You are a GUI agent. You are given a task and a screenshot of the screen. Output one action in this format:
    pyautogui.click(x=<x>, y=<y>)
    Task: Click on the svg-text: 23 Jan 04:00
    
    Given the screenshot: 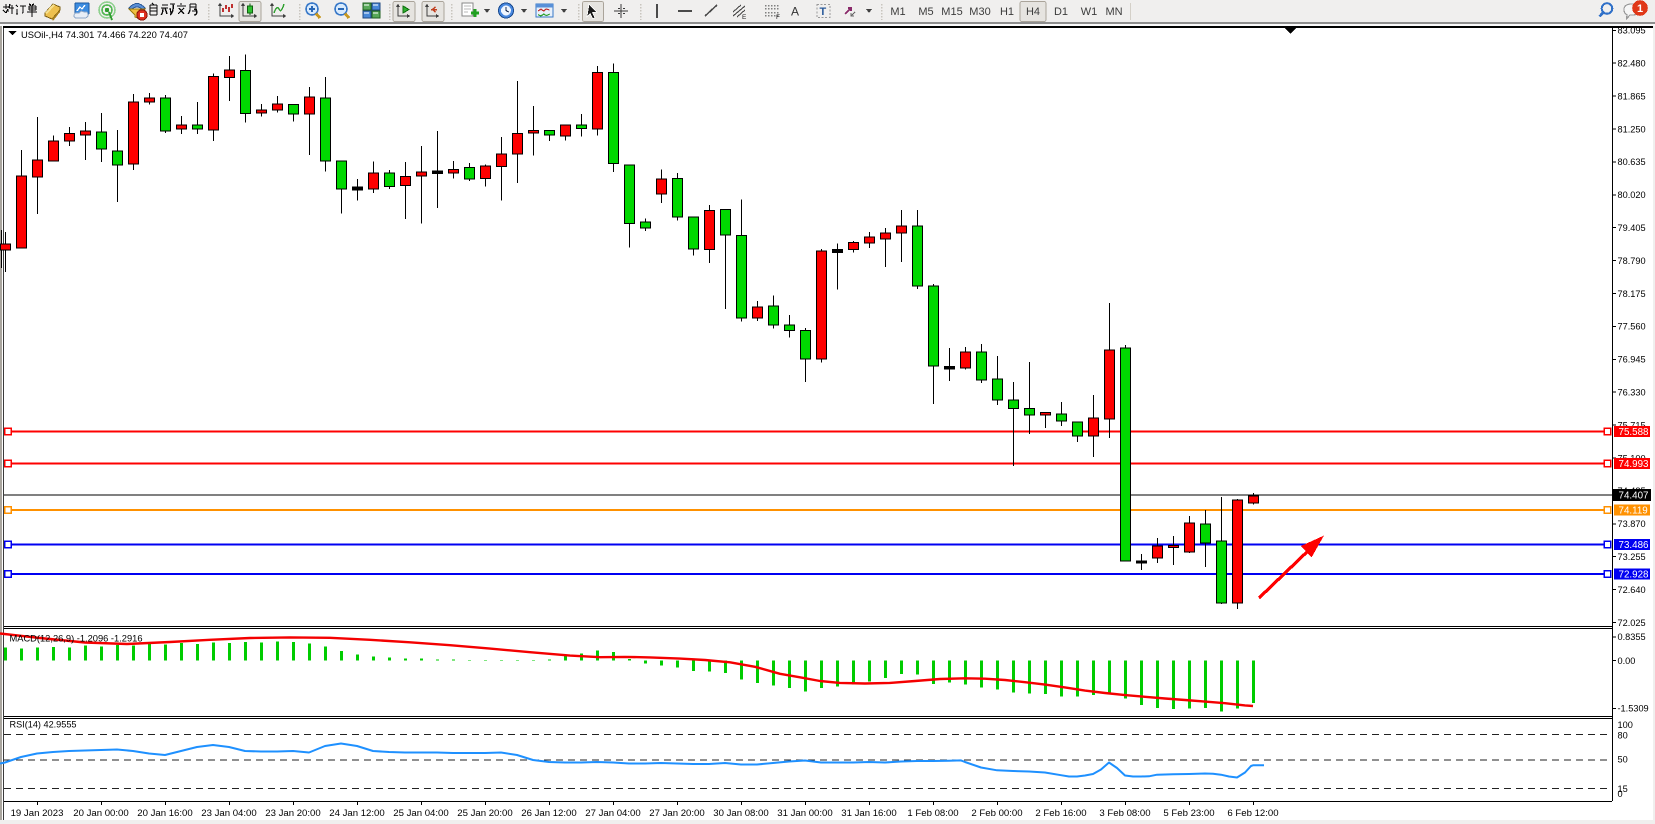 What is the action you would take?
    pyautogui.click(x=228, y=813)
    